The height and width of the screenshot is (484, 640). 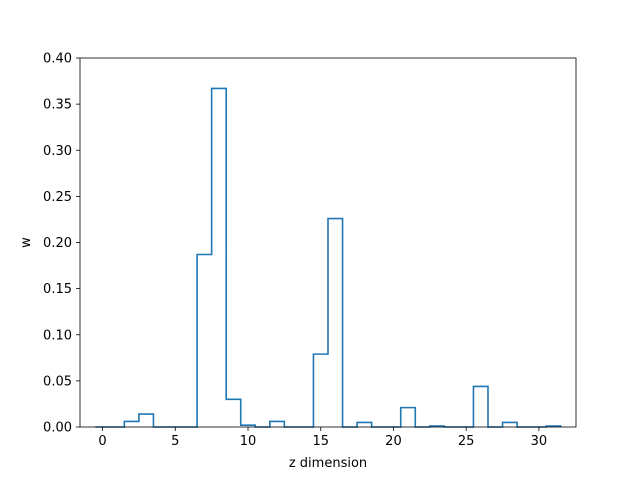 I want to click on y-tick-label: 0.10, so click(x=57, y=335).